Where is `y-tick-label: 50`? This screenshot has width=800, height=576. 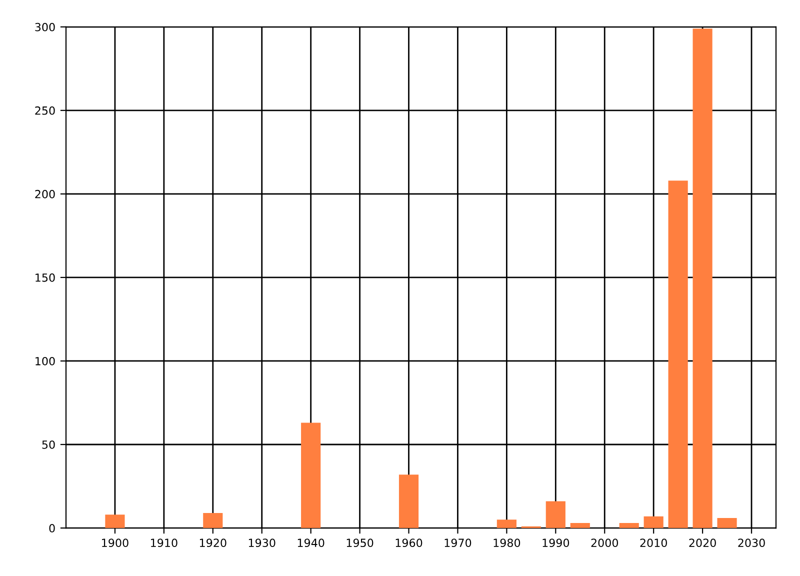 y-tick-label: 50 is located at coordinates (48, 444).